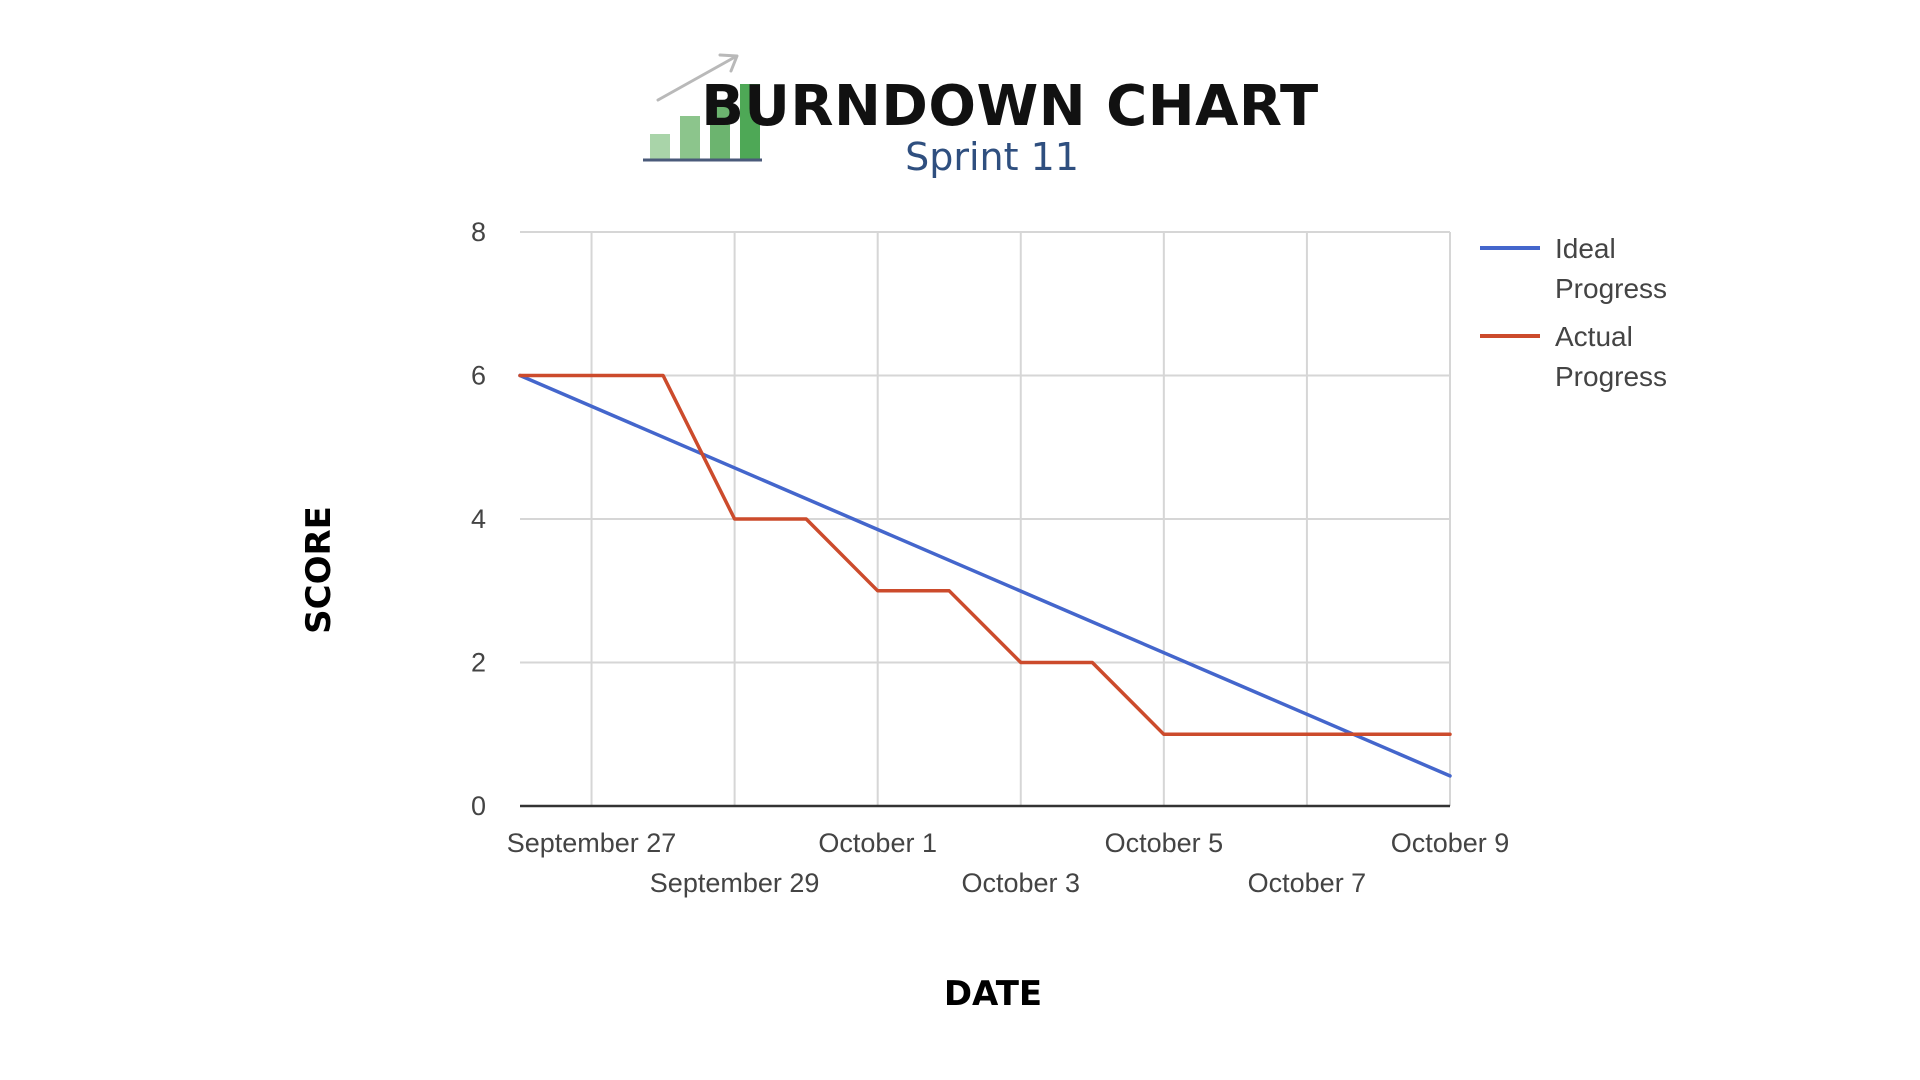  Describe the element at coordinates (478, 663) in the screenshot. I see `y-tick-label: 2` at that location.